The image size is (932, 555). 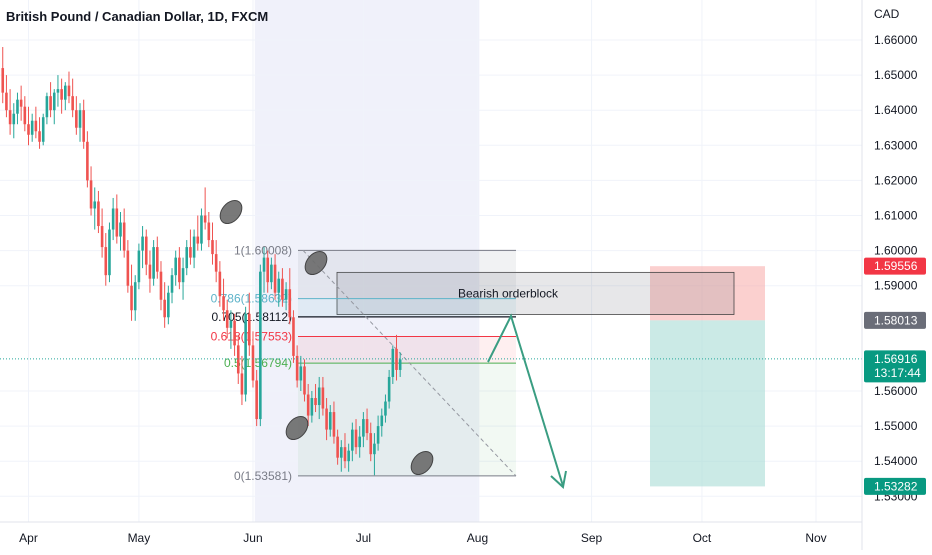 What do you see at coordinates (707, 403) in the screenshot?
I see `take-profit-zone` at bounding box center [707, 403].